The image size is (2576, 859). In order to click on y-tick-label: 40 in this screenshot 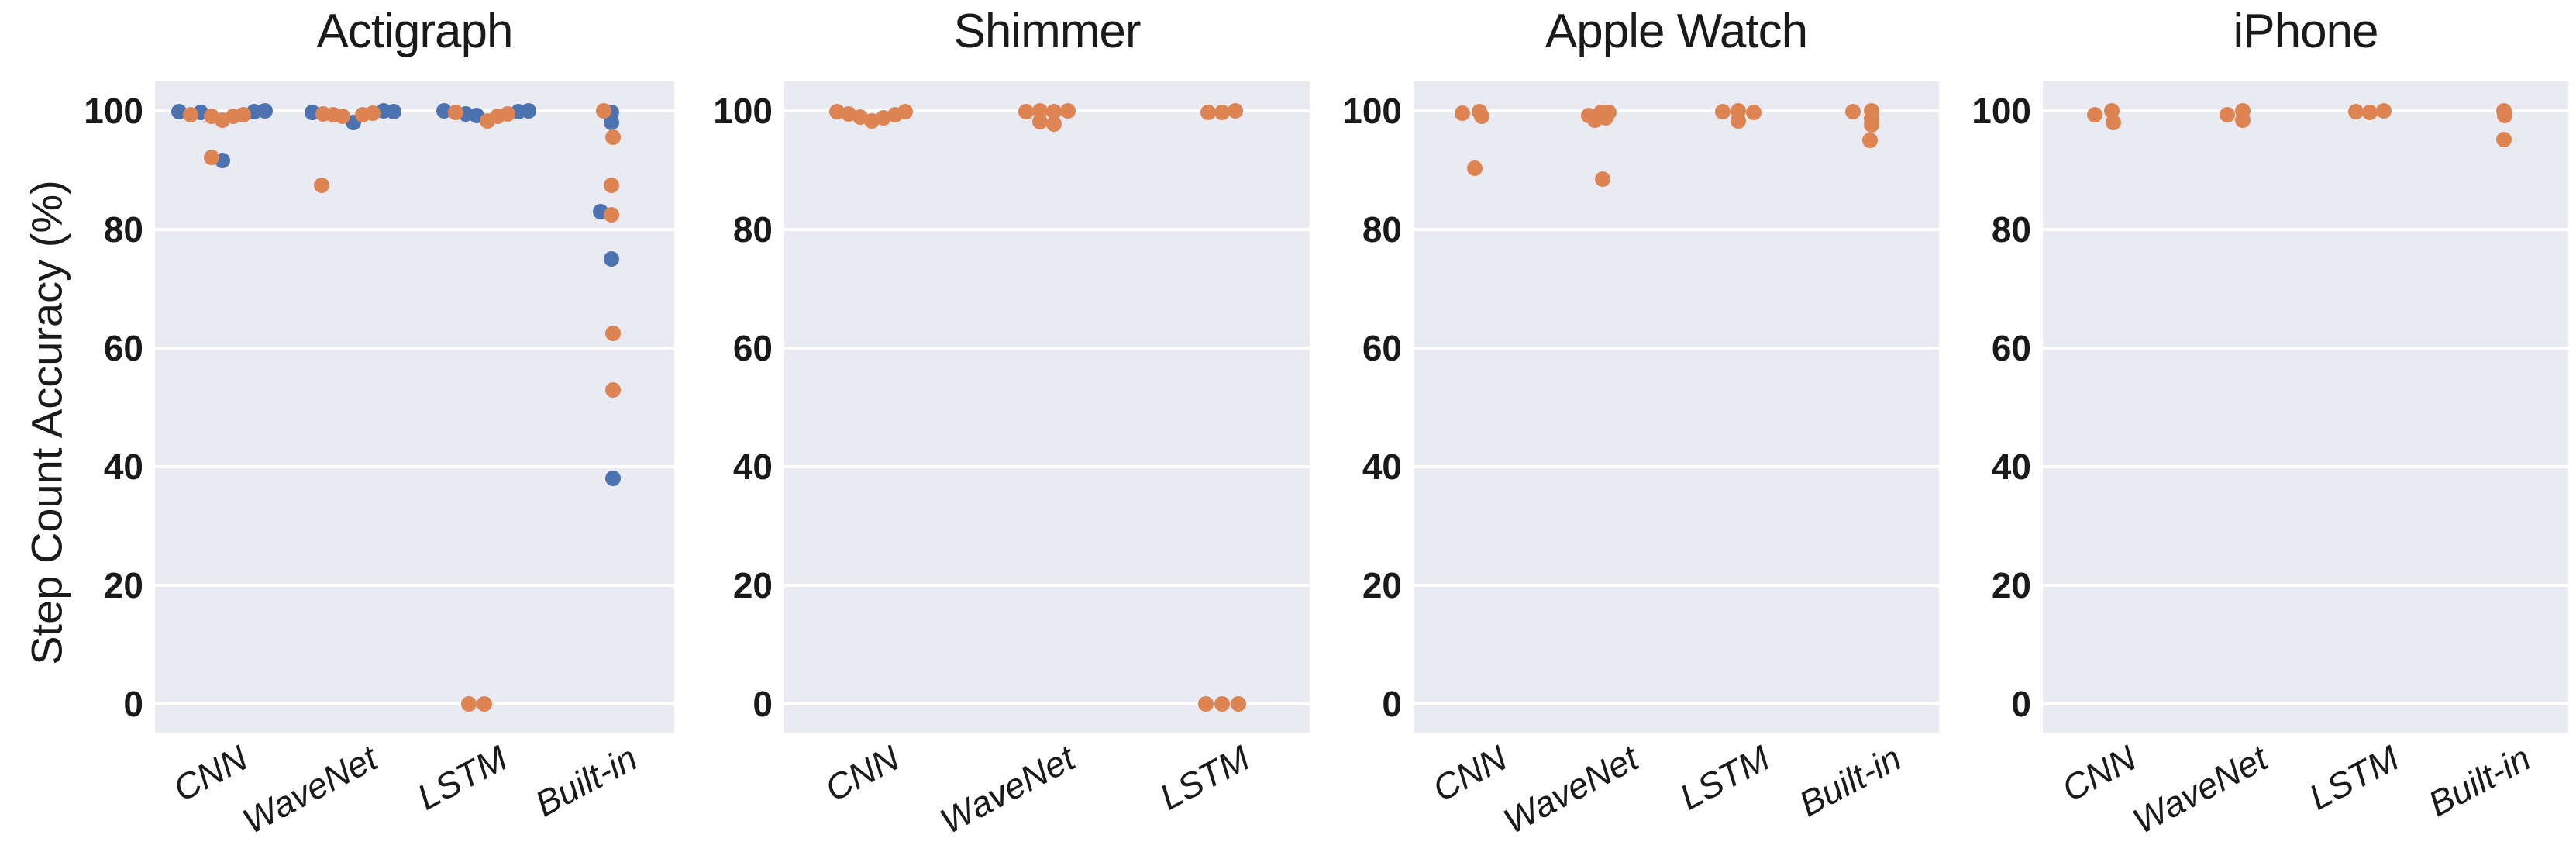, I will do `click(123, 467)`.